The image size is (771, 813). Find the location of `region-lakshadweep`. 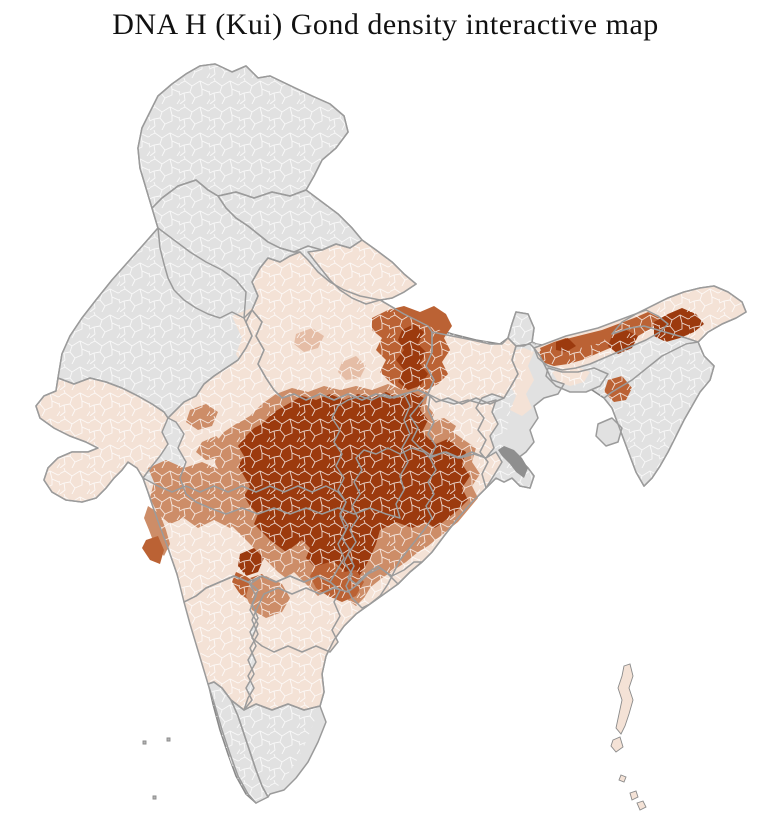

region-lakshadweep is located at coordinates (156, 768).